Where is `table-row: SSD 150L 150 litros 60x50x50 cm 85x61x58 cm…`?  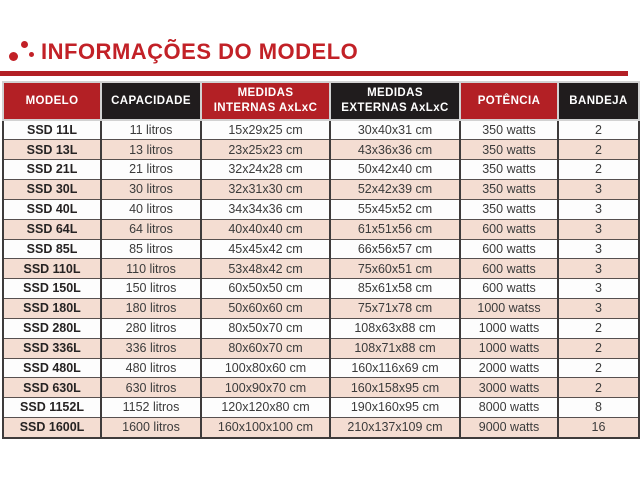 table-row: SSD 150L 150 litros 60x50x50 cm 85x61x58 cm… is located at coordinates (321, 289).